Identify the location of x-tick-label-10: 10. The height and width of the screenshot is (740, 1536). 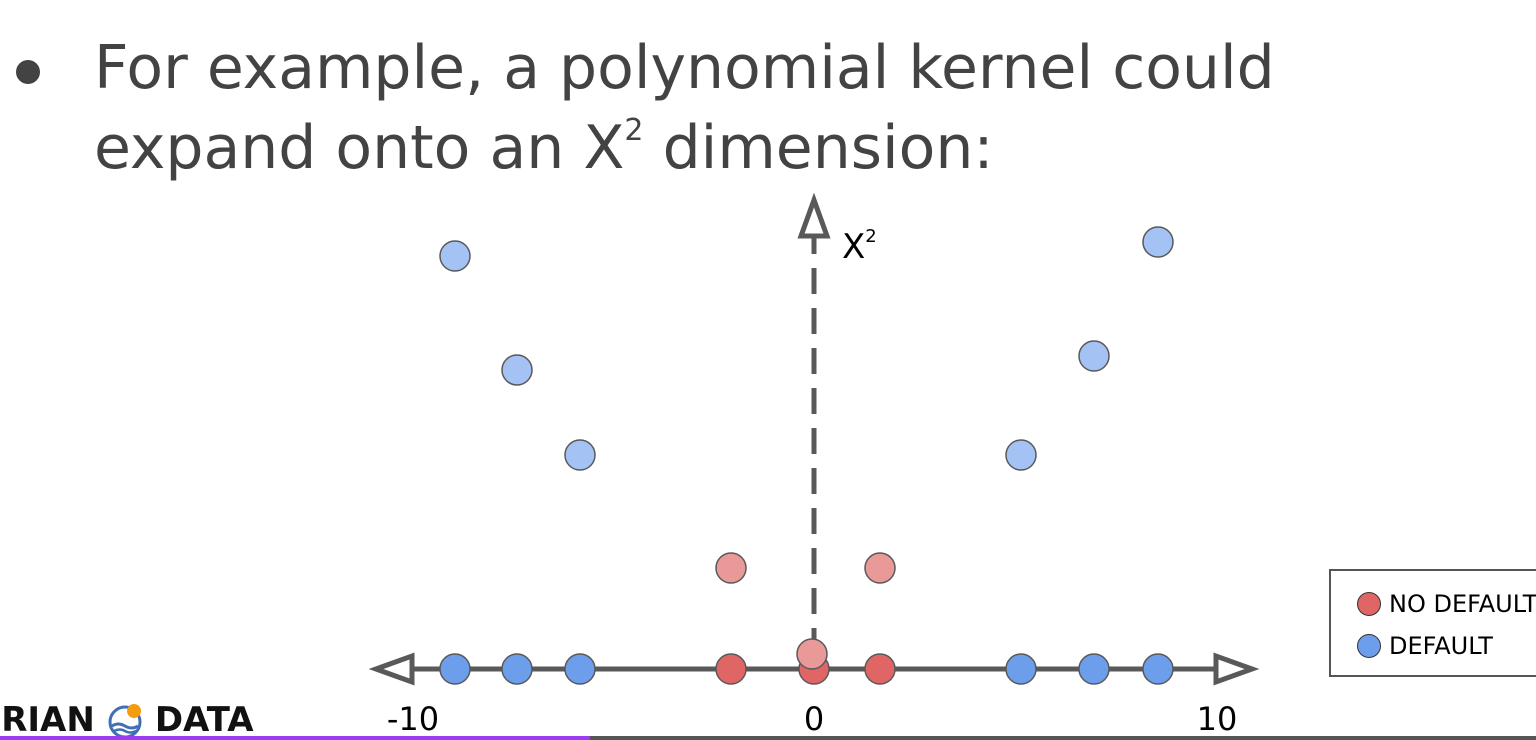
(1217, 719).